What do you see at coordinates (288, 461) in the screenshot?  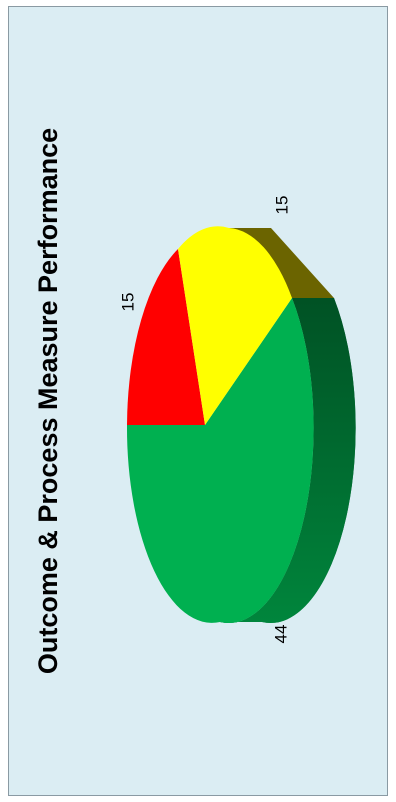 I see `pie-side-edge` at bounding box center [288, 461].